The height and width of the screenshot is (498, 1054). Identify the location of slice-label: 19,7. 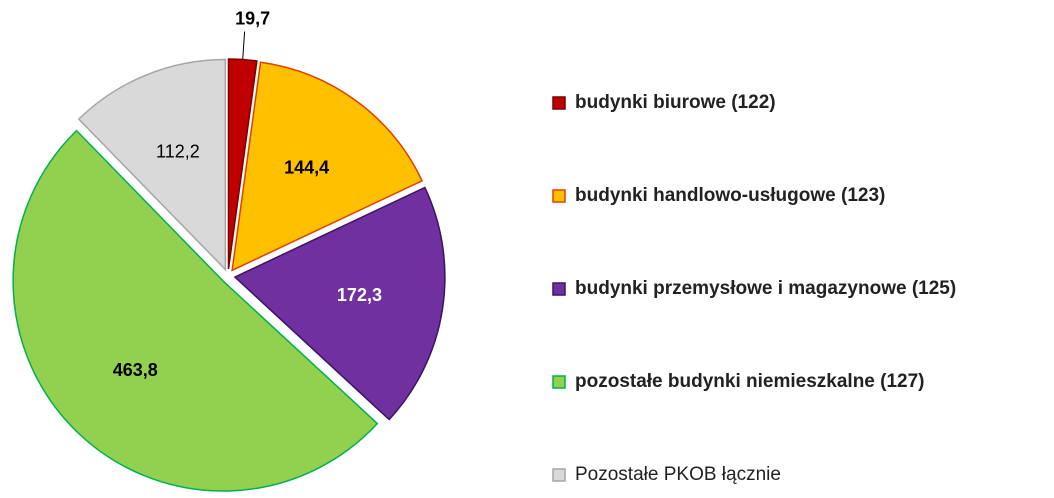
(252, 18).